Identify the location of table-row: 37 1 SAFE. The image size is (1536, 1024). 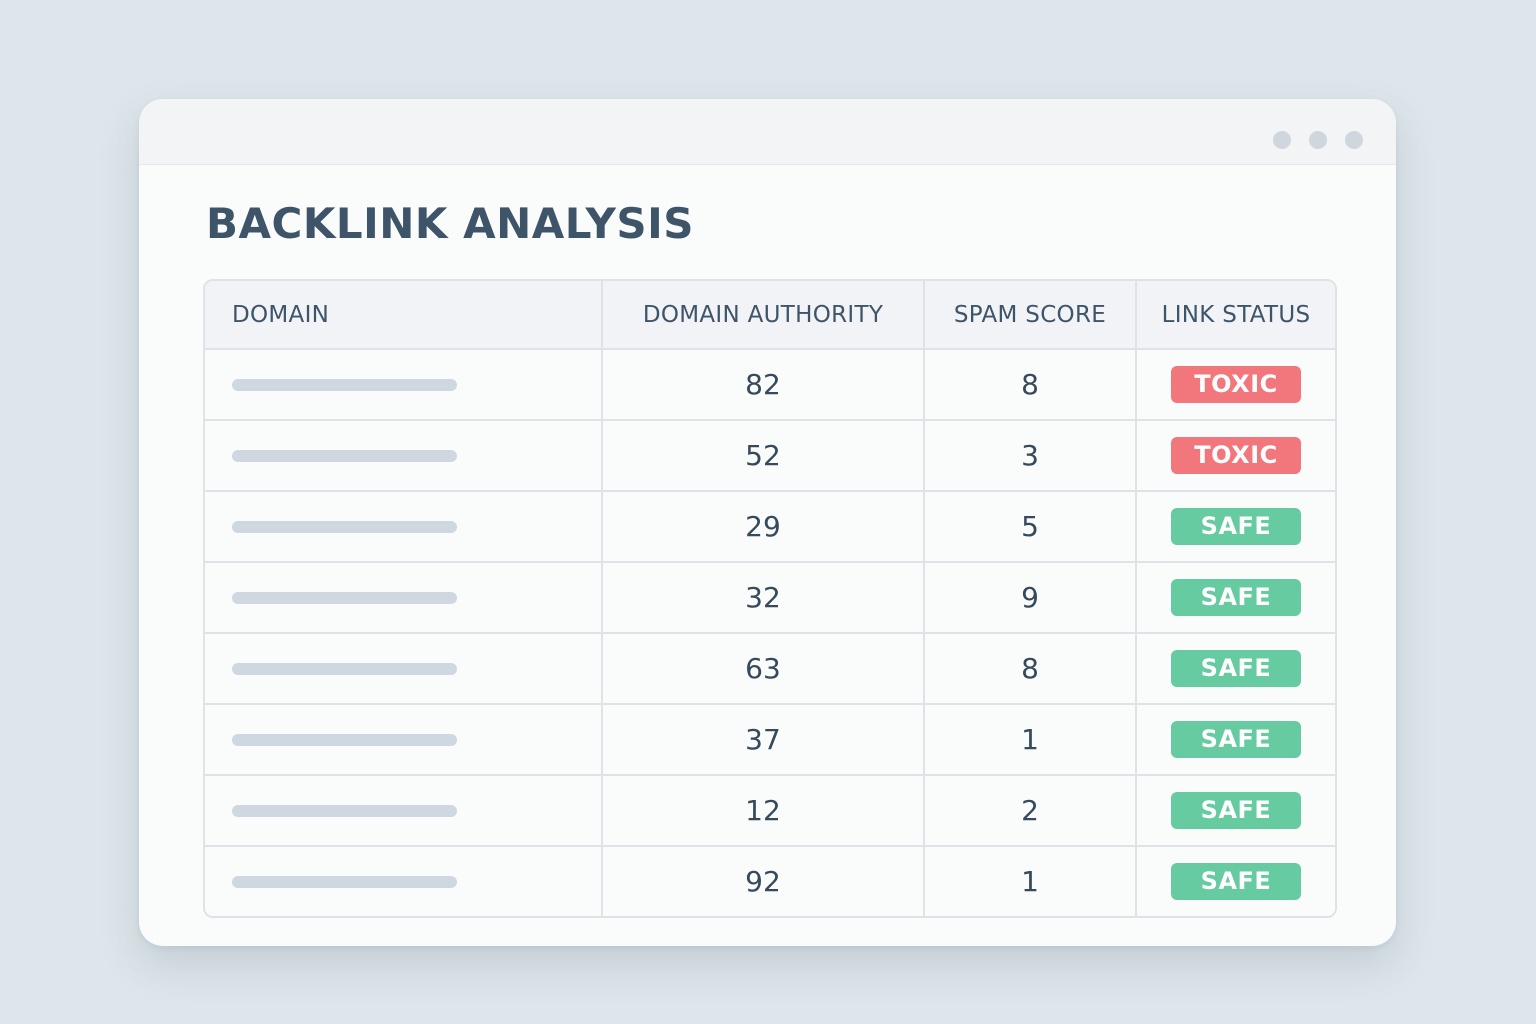
(770, 740).